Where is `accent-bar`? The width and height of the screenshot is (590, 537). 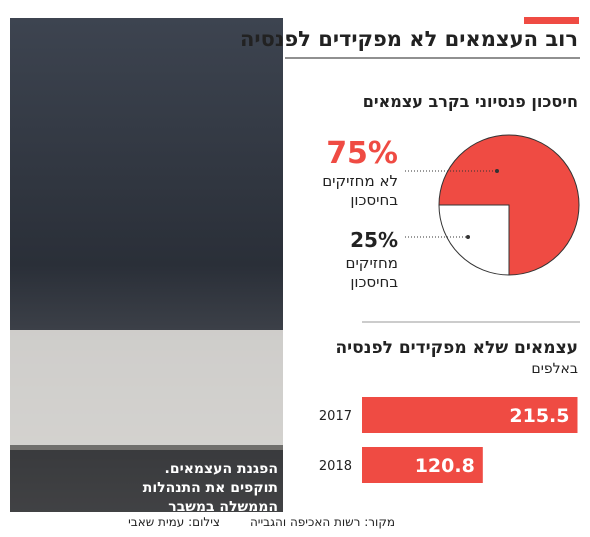
accent-bar is located at coordinates (551, 20).